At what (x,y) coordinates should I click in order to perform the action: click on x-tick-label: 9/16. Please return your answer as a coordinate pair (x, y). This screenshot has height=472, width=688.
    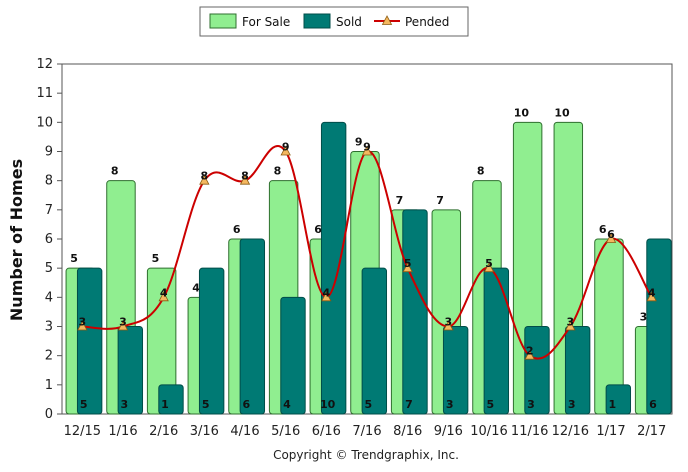
    Looking at the image, I should click on (448, 431).